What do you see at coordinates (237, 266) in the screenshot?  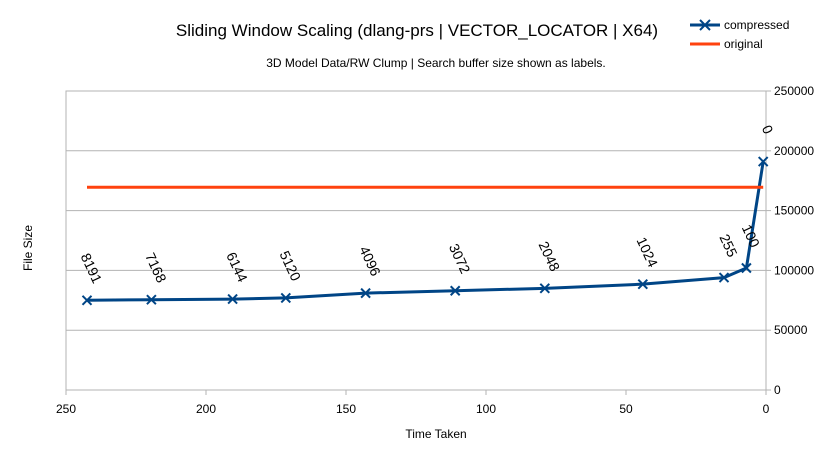 I see `data-label-2: 6144` at bounding box center [237, 266].